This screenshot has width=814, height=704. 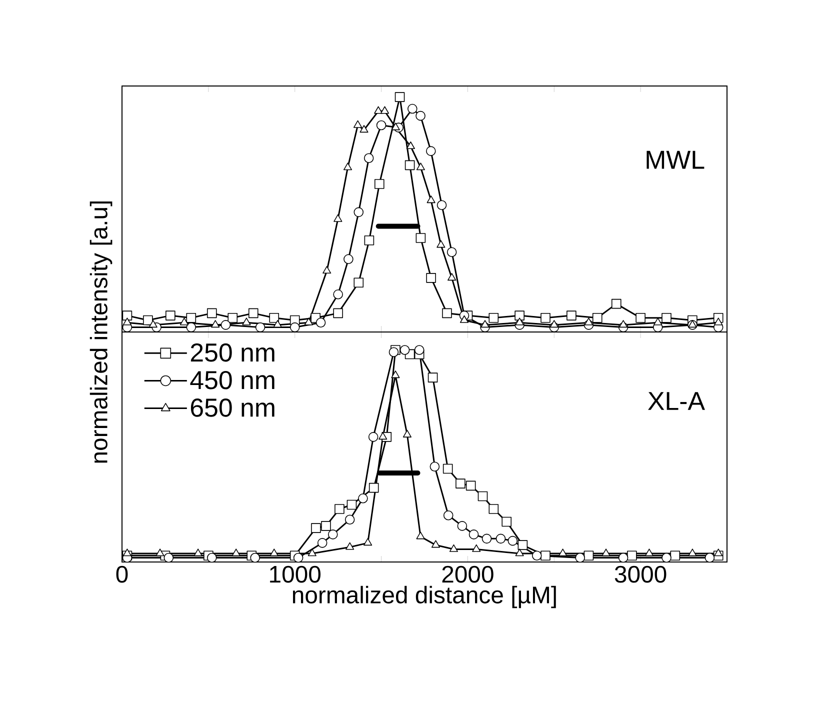 I want to click on x-tick-label: 2000, so click(x=468, y=574).